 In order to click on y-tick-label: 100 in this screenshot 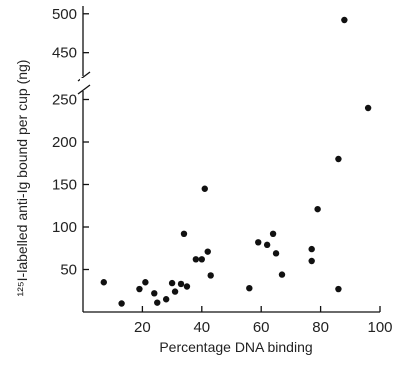, I will do `click(64, 227)`.